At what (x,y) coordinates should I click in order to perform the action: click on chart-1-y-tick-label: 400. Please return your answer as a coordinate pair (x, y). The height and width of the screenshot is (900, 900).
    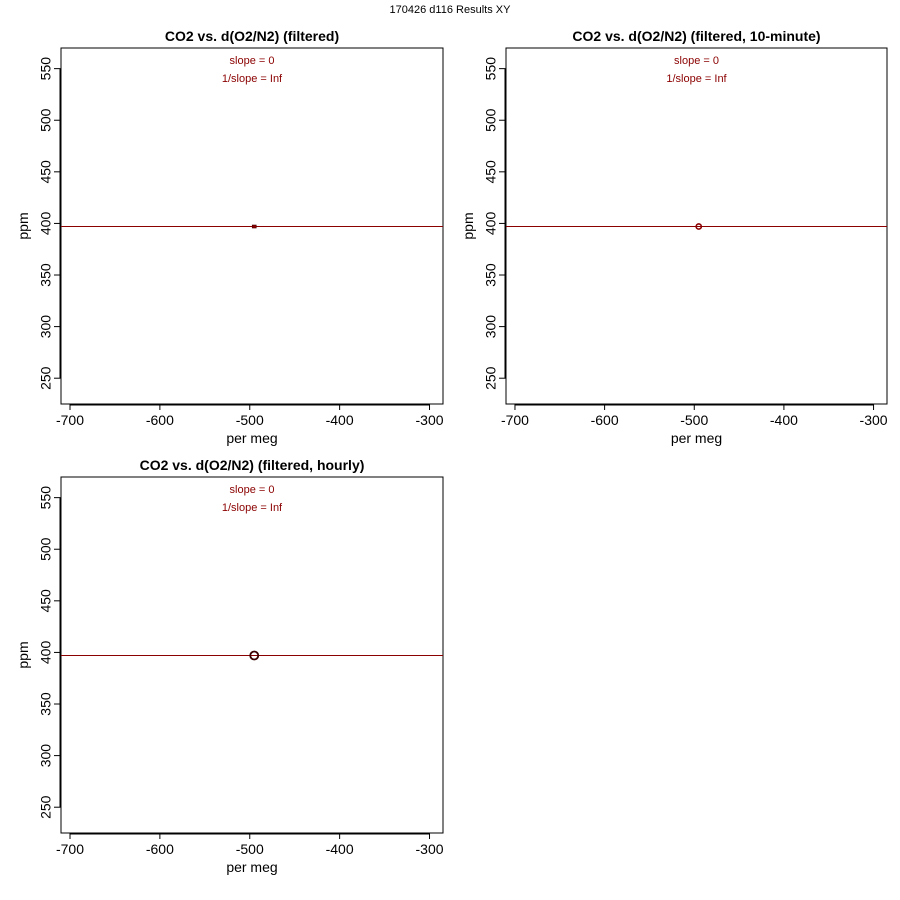
    Looking at the image, I should click on (46, 224).